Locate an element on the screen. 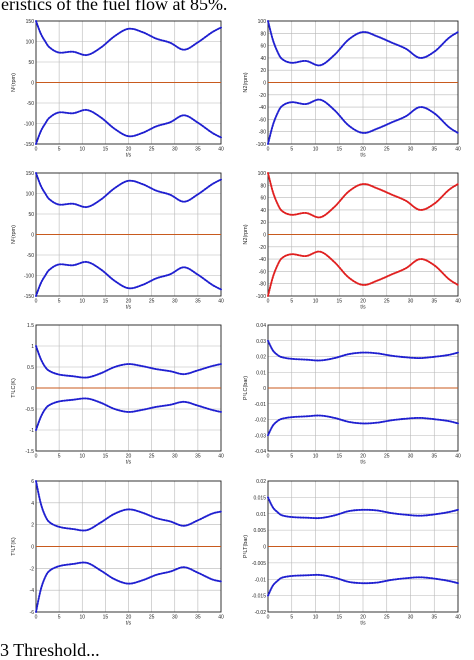  y-axis-label: T¹LC(K) is located at coordinates (14, 388).